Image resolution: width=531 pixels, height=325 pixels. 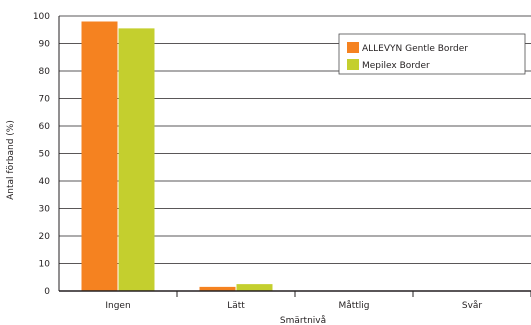 What do you see at coordinates (472, 305) in the screenshot?
I see `x-tick-label: Svår` at bounding box center [472, 305].